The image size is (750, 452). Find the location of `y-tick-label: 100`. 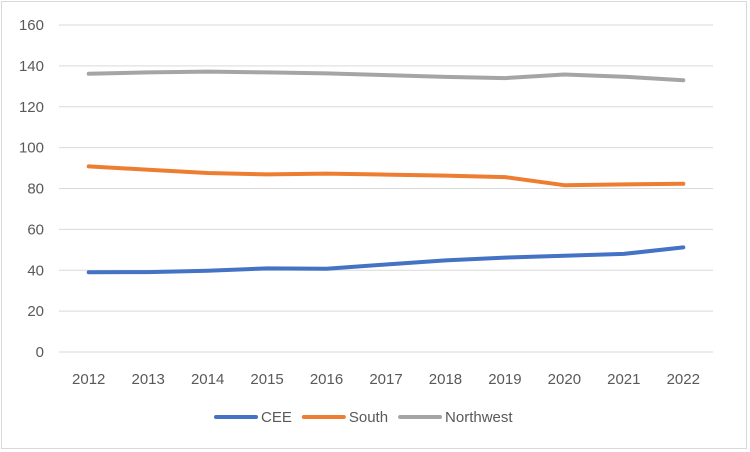

y-tick-label: 100 is located at coordinates (31, 148).